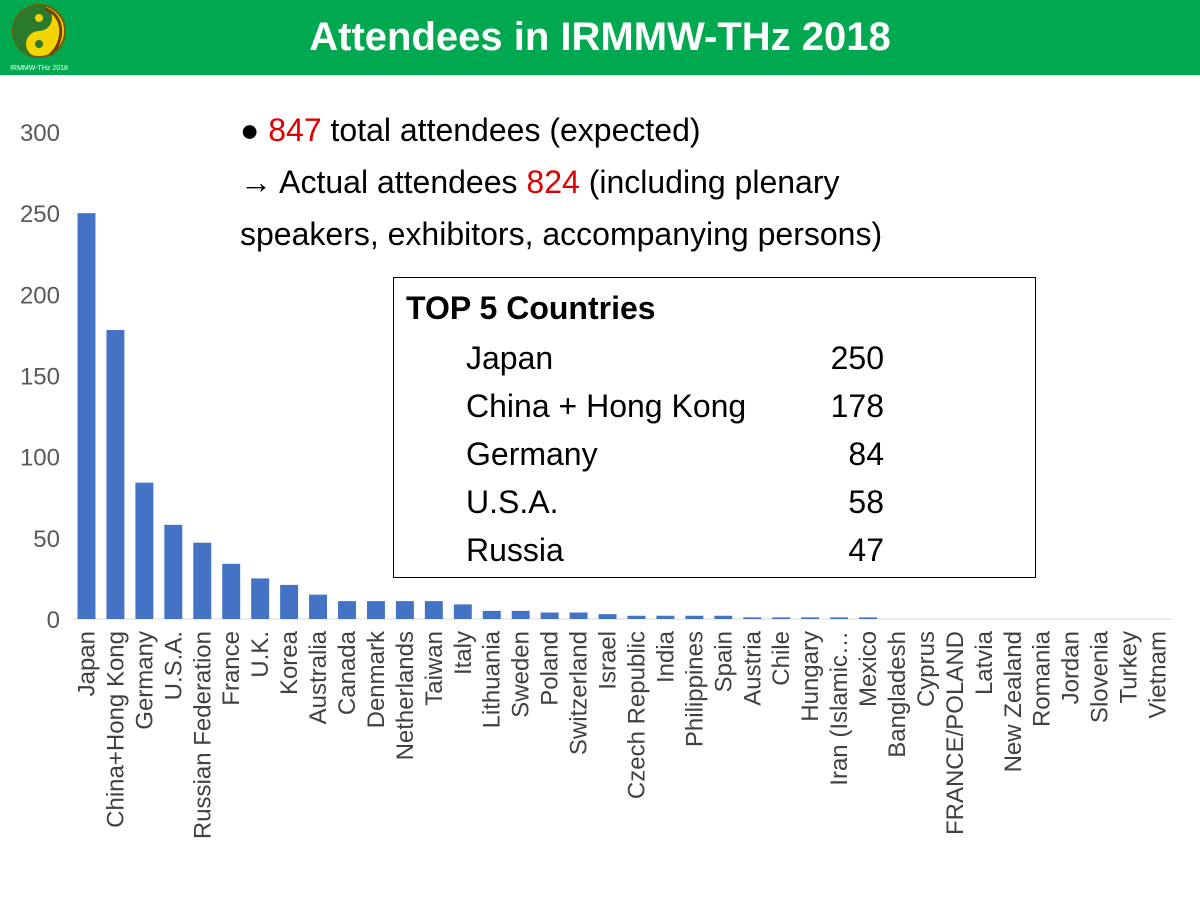 Image resolution: width=1200 pixels, height=900 pixels. Describe the element at coordinates (510, 358) in the screenshot. I see `top5-country-name: Japan` at that location.